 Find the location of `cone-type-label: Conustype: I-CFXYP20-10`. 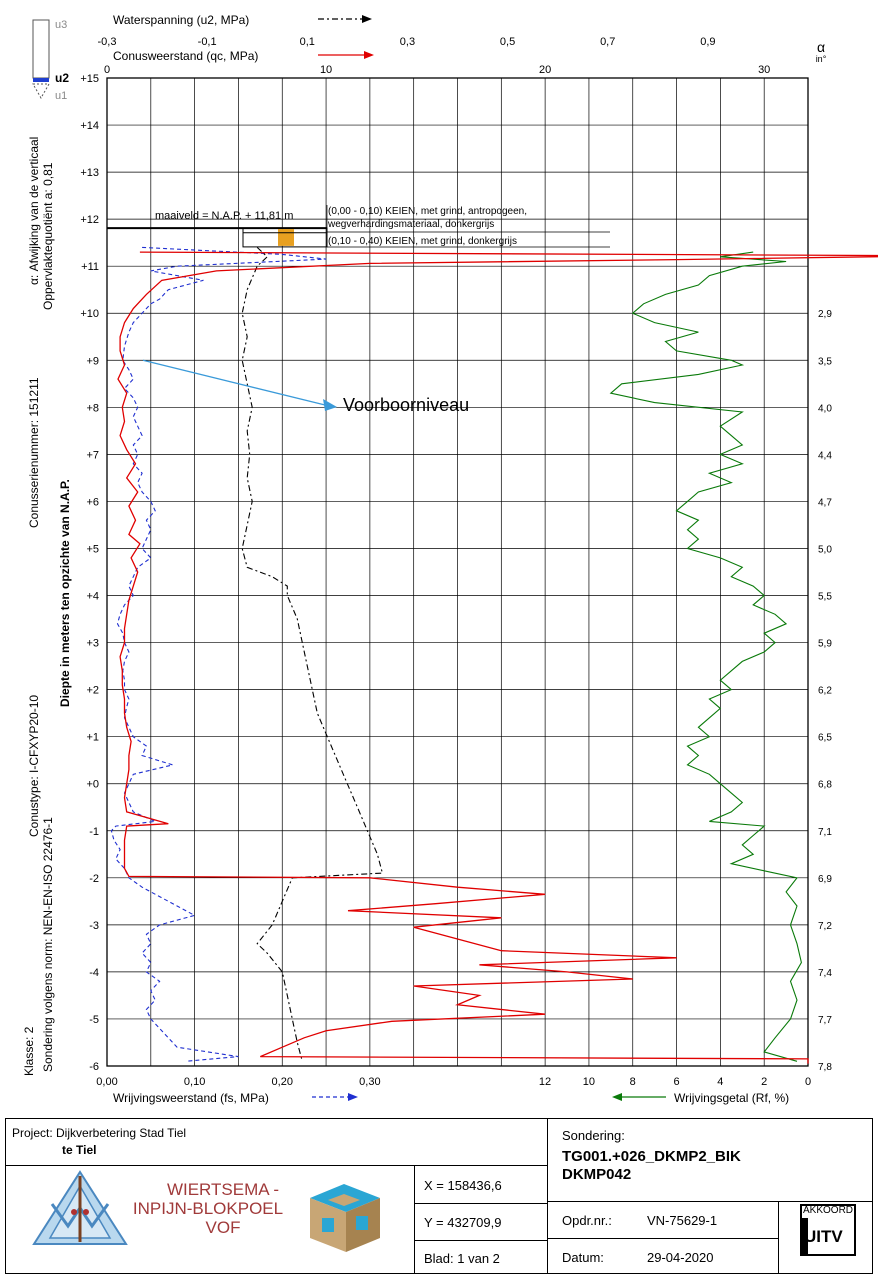

cone-type-label: Conustype: I-CFXYP20-10 is located at coordinates (34, 766).